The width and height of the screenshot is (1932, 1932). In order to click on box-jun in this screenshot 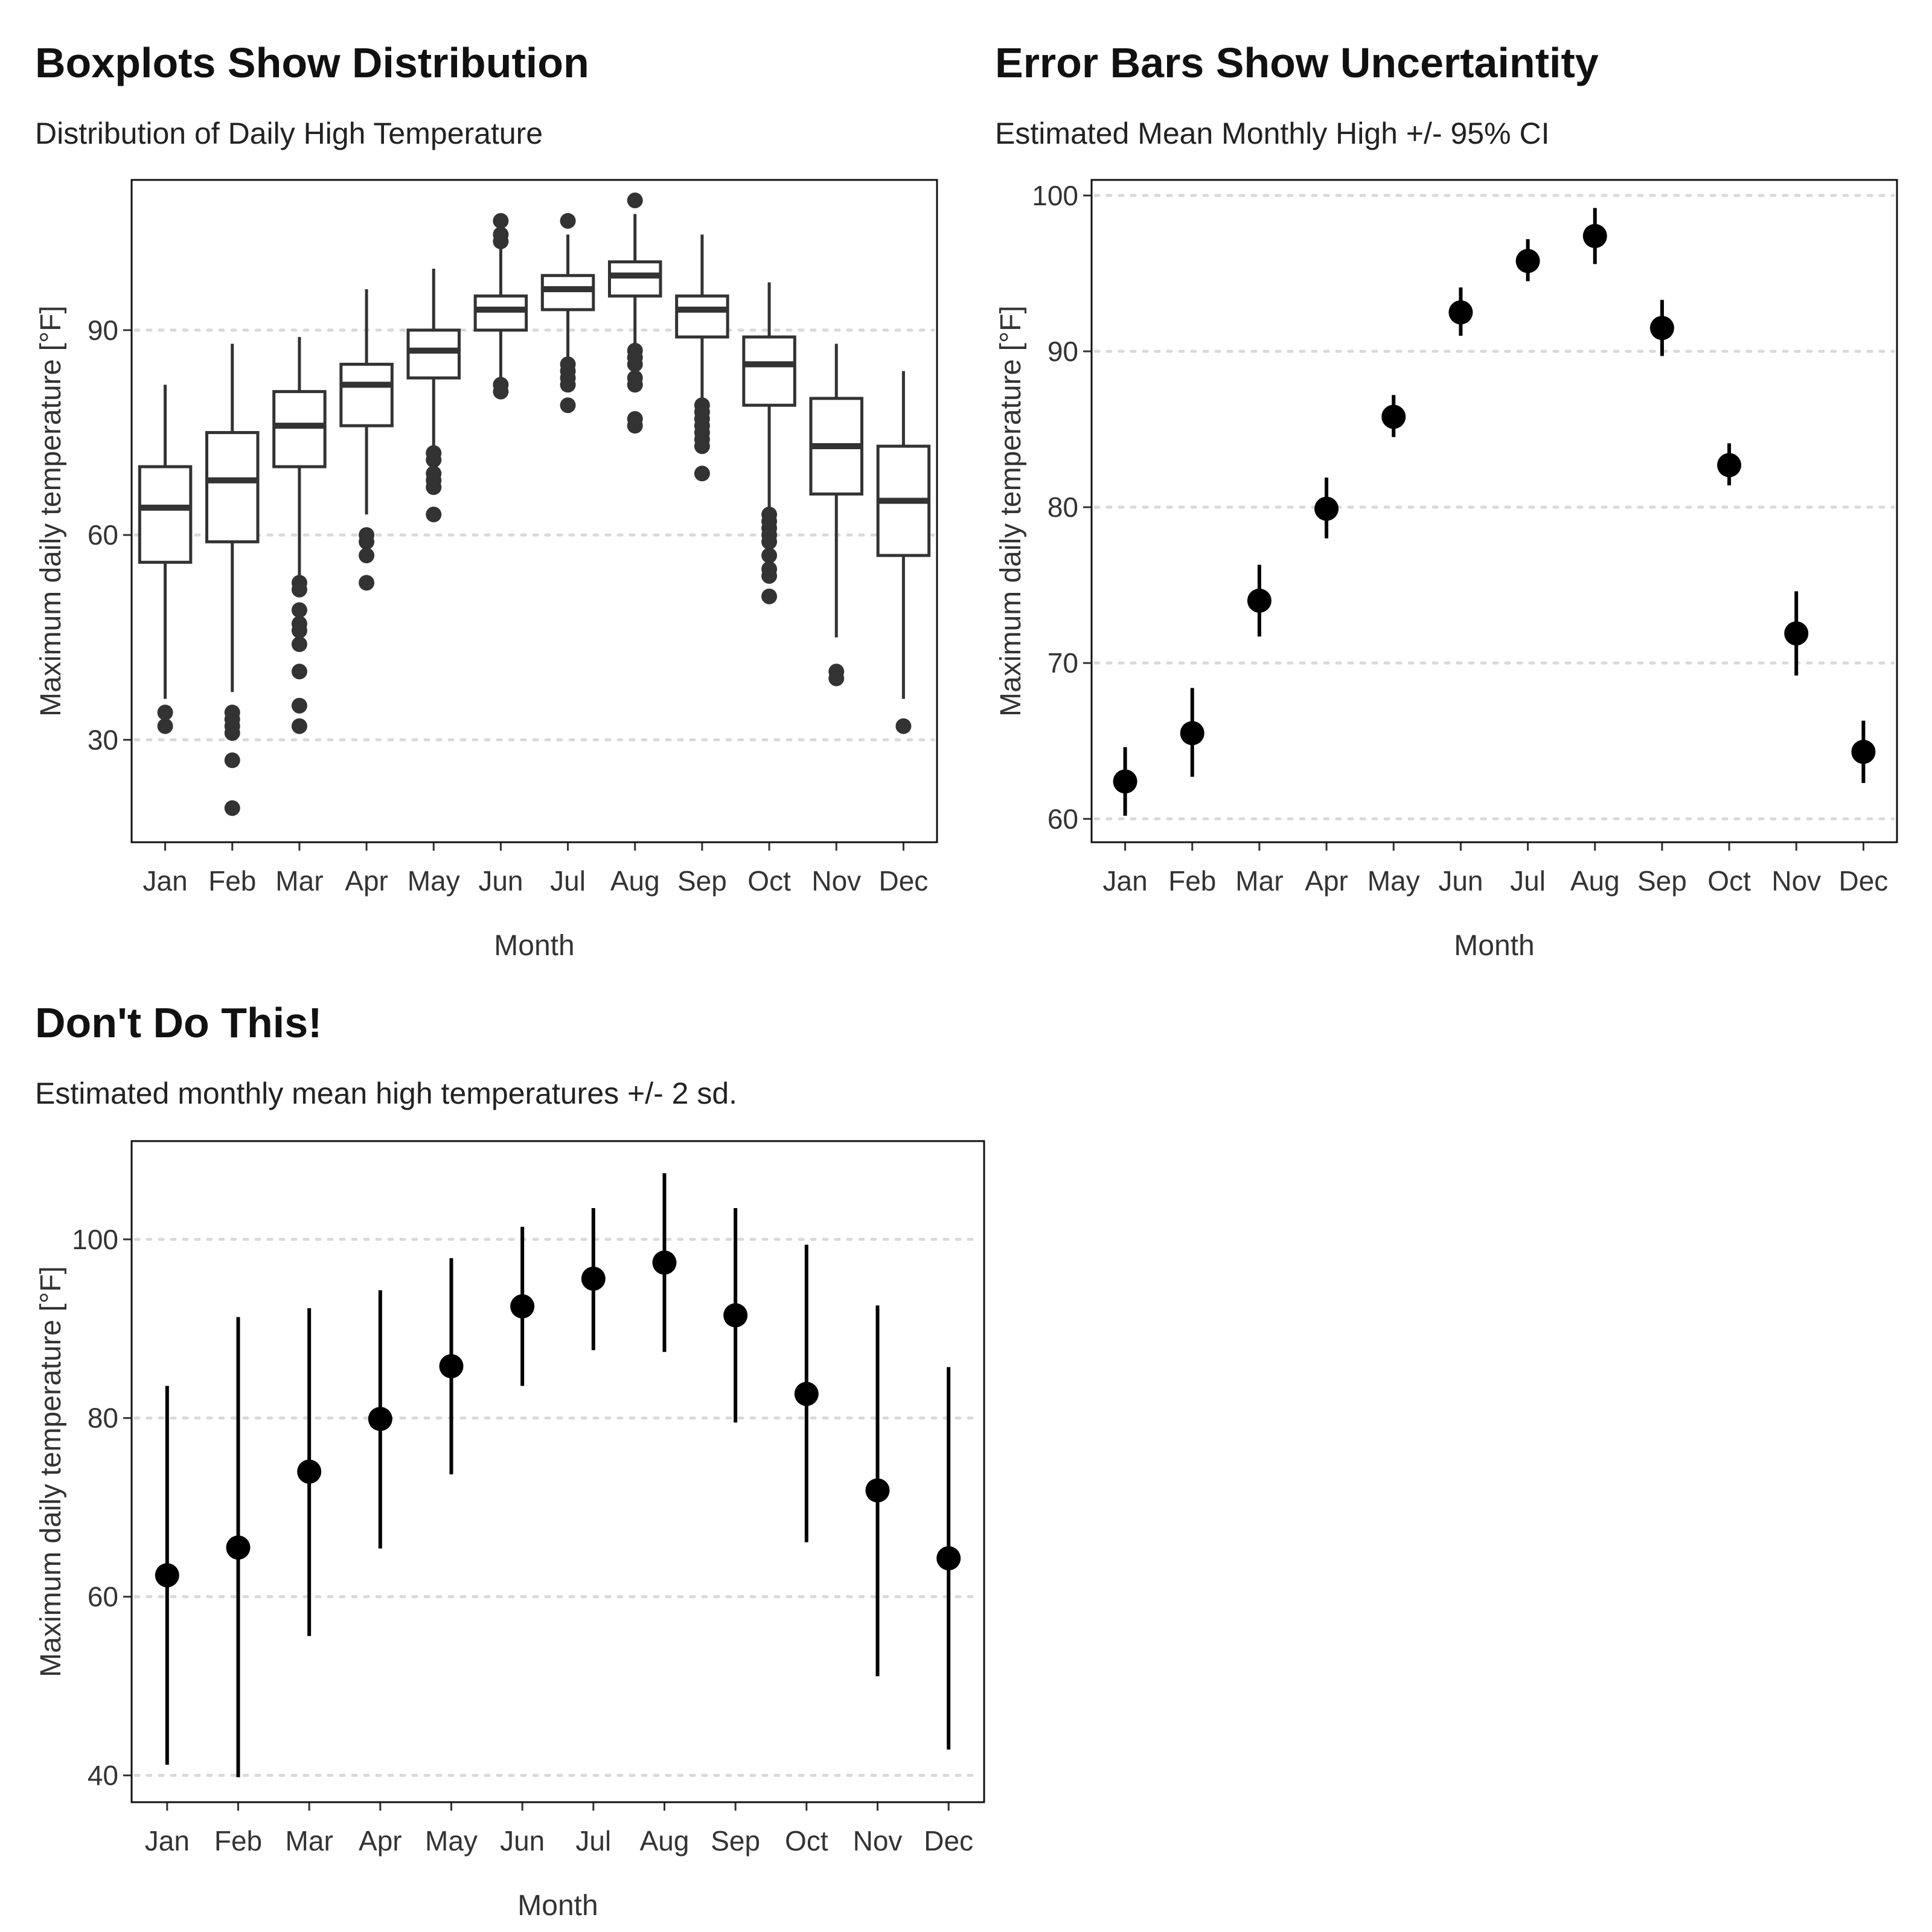, I will do `click(501, 306)`.